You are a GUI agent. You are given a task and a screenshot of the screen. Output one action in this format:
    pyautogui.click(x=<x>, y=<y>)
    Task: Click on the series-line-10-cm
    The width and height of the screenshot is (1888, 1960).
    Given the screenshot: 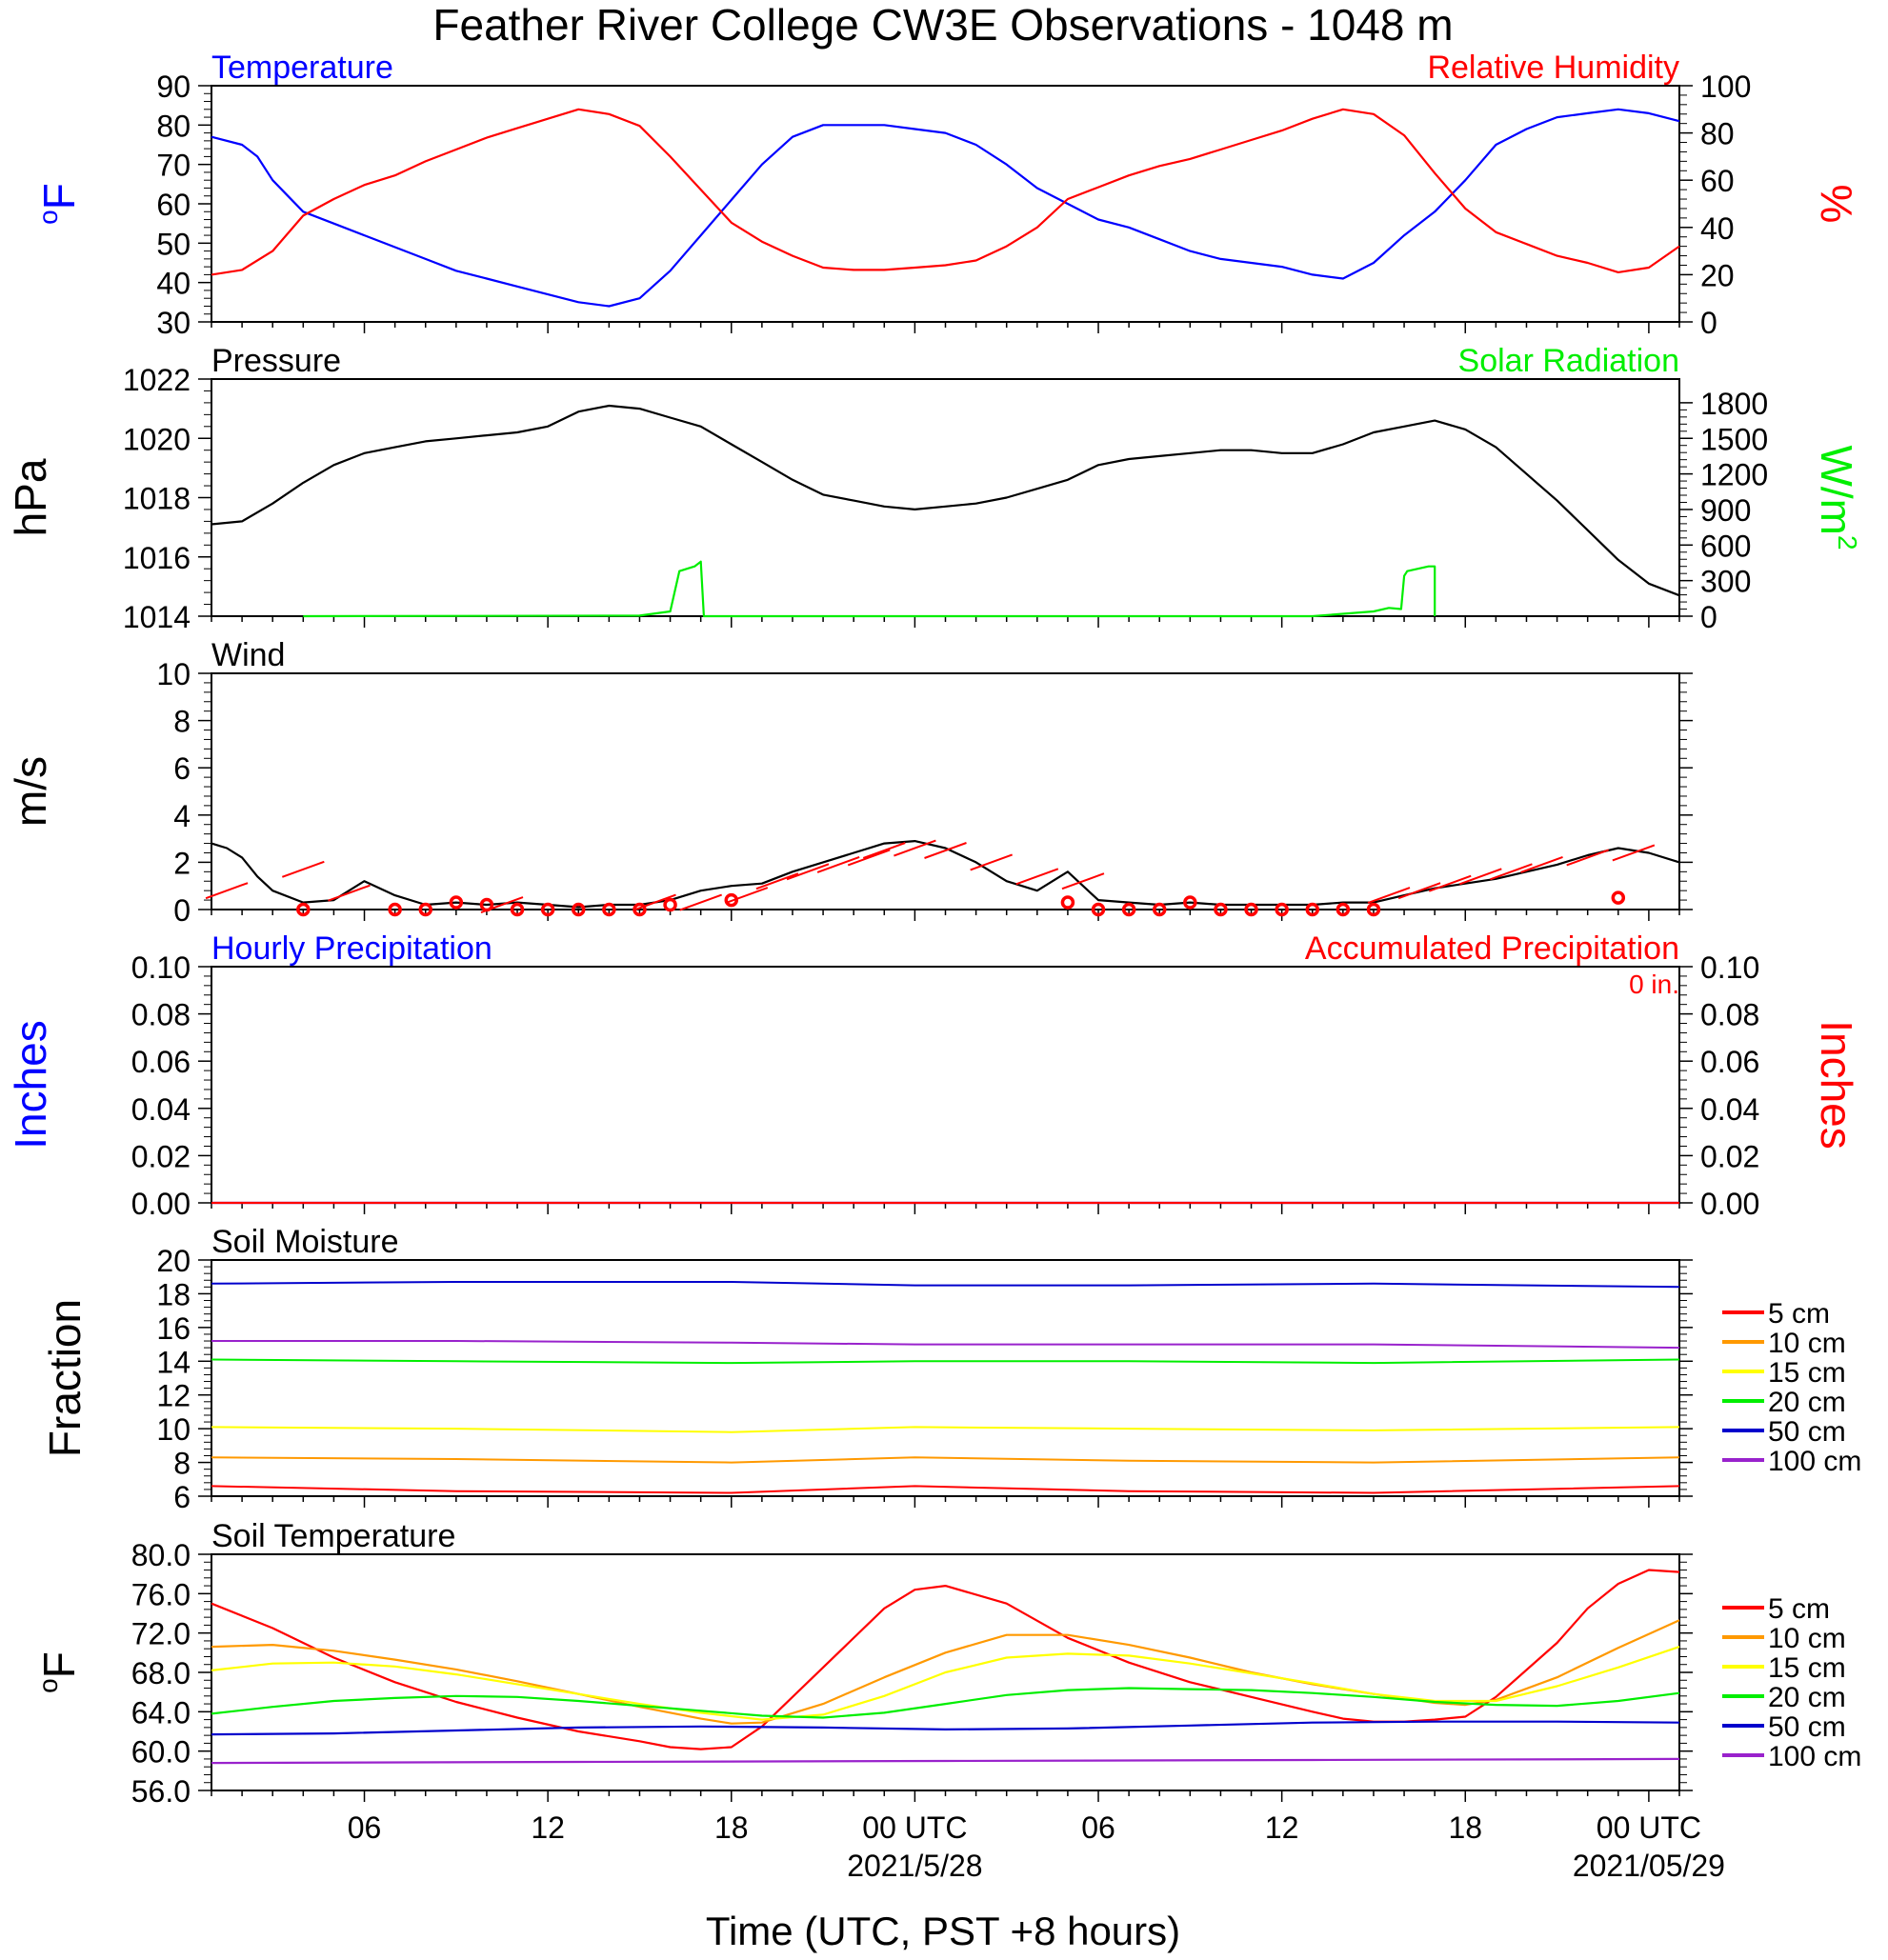 What is the action you would take?
    pyautogui.click(x=945, y=1672)
    